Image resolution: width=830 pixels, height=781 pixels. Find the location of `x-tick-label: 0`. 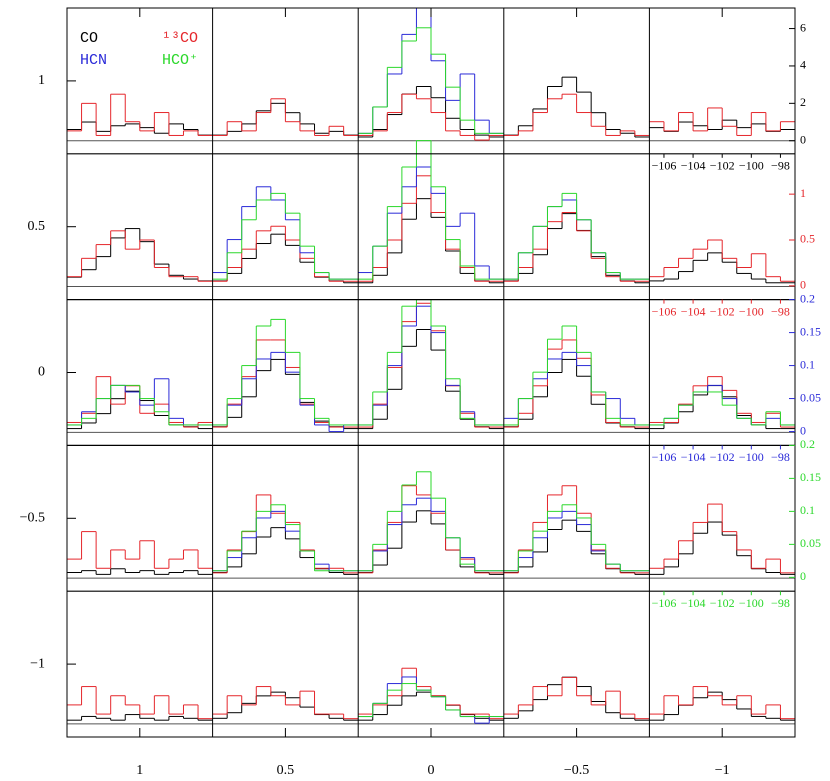

x-tick-label: 0 is located at coordinates (431, 770).